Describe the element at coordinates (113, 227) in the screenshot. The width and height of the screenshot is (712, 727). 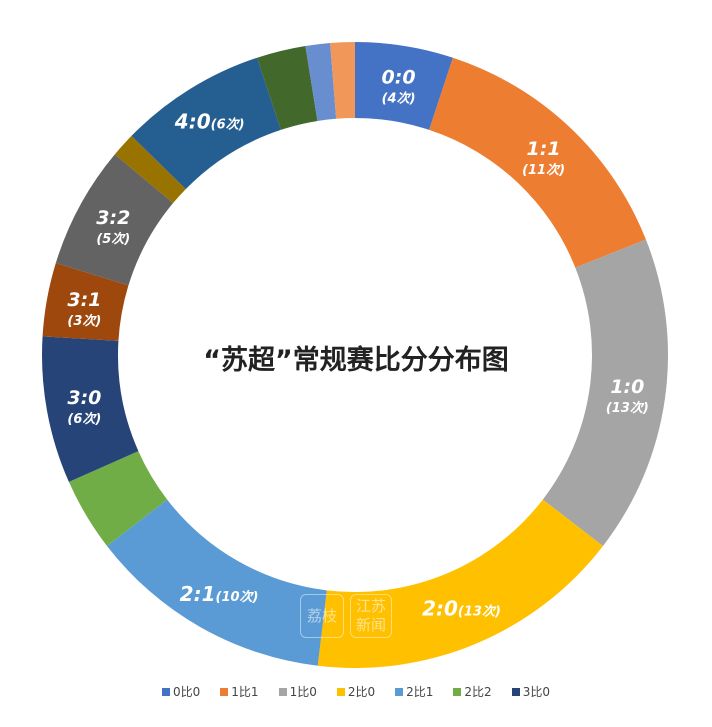
I see `slice-label: 3:2 (5次)` at that location.